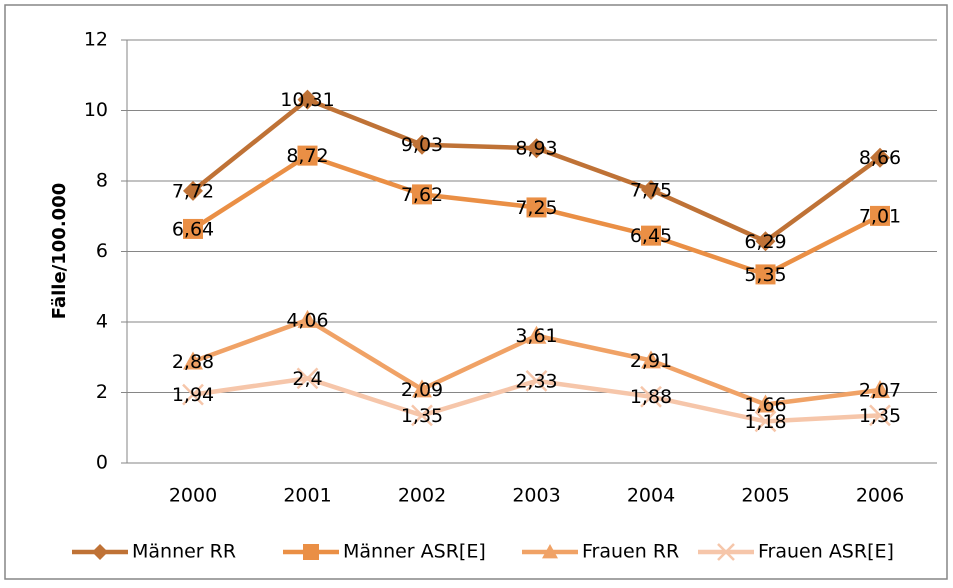 This screenshot has height=588, width=953. I want to click on data-label: 8,93, so click(536, 149).